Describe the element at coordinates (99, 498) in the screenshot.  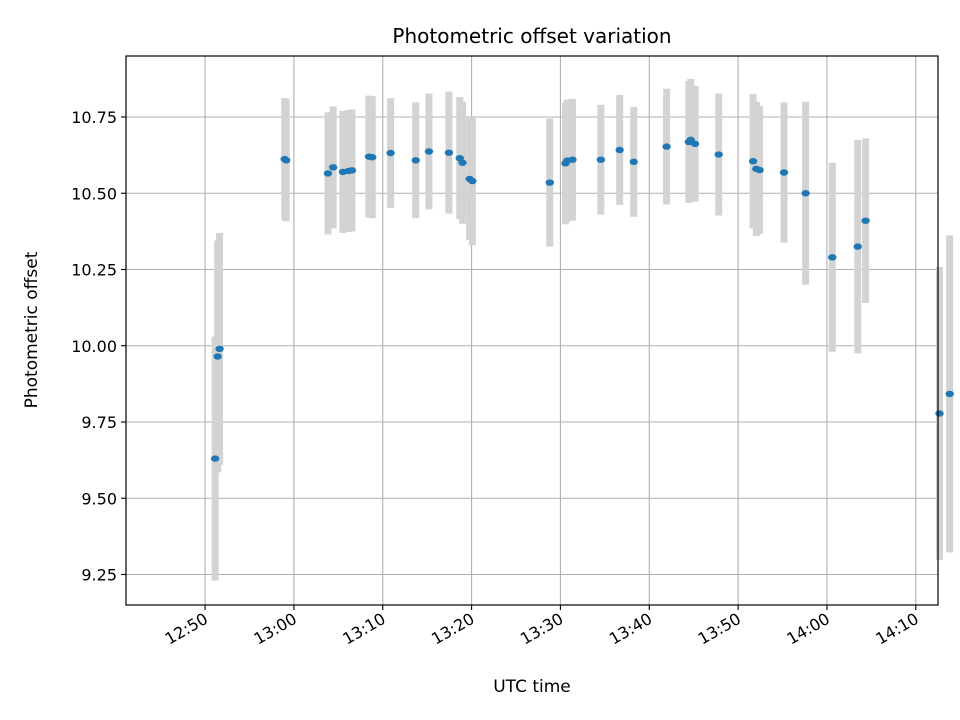
I see `y-tick-label: 9.50` at that location.